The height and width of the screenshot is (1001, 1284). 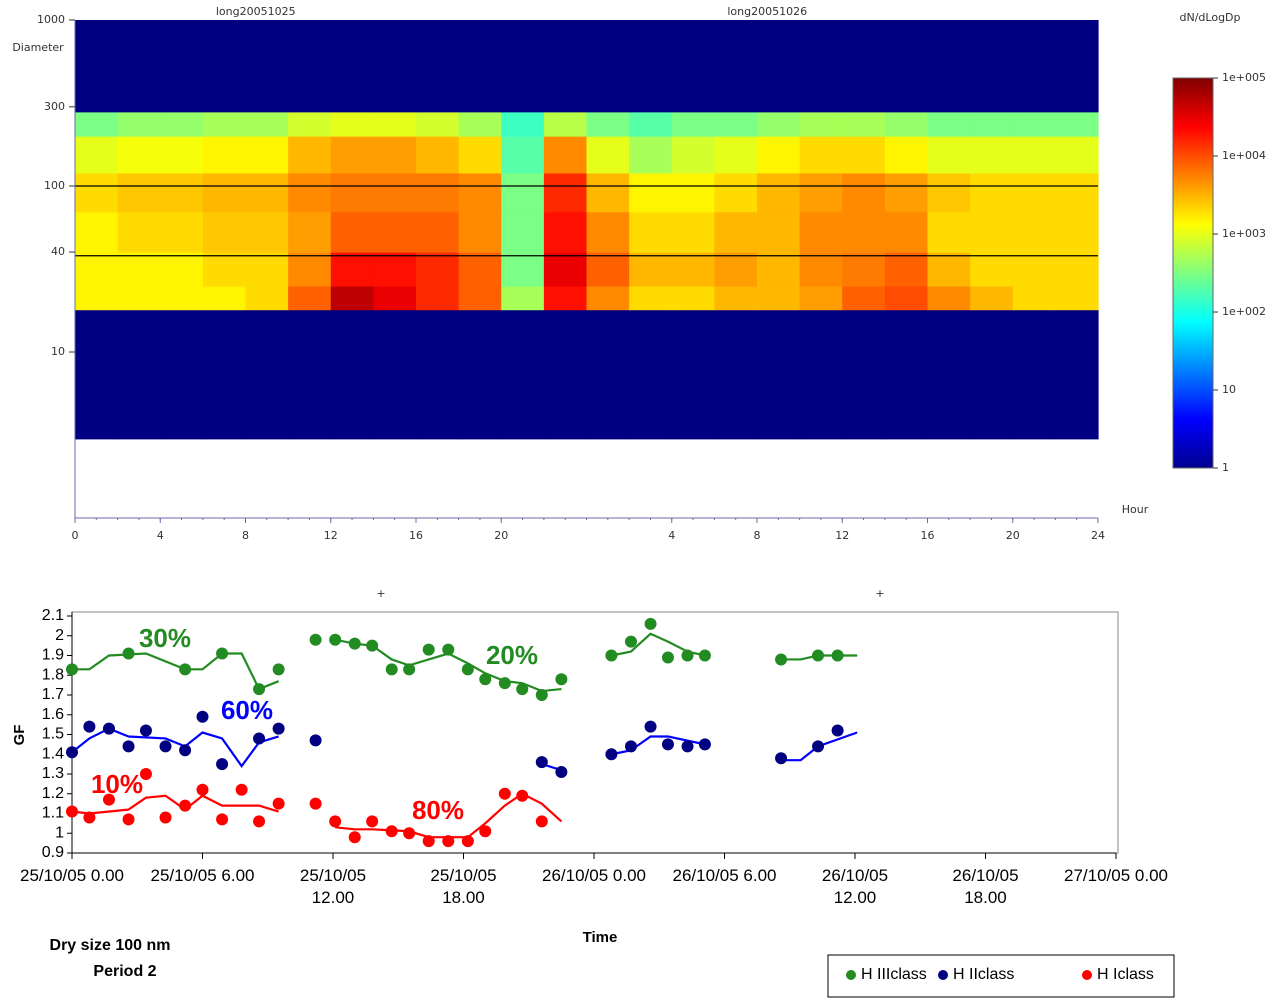 I want to click on x-tick-label: 25/10/05 6.00, so click(x=202, y=875).